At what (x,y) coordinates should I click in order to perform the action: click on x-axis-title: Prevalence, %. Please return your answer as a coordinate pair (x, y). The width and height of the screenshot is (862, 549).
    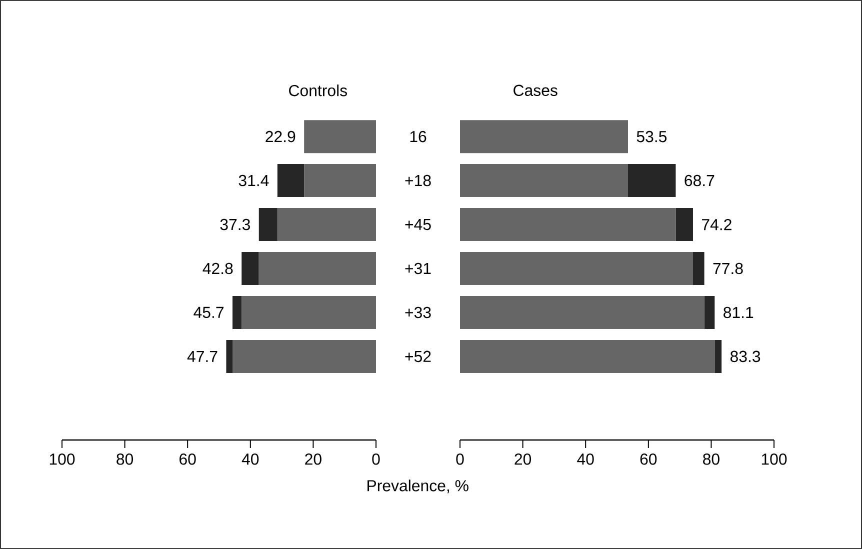
    Looking at the image, I should click on (418, 487).